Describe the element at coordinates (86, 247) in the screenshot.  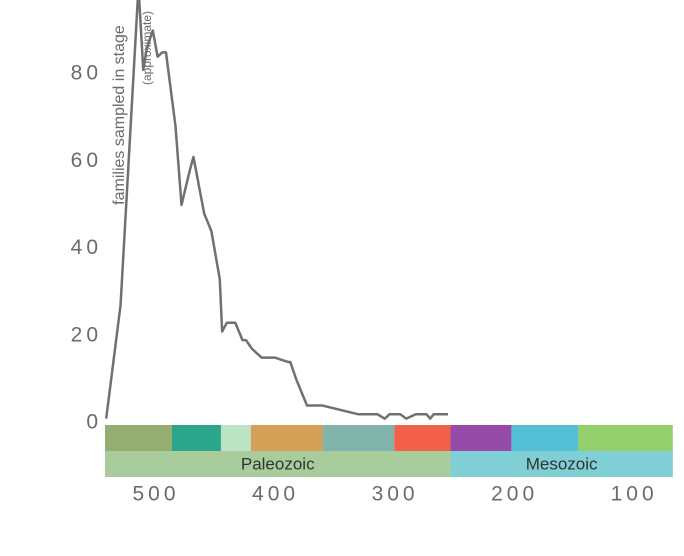
I see `y-tick-label: 40` at that location.